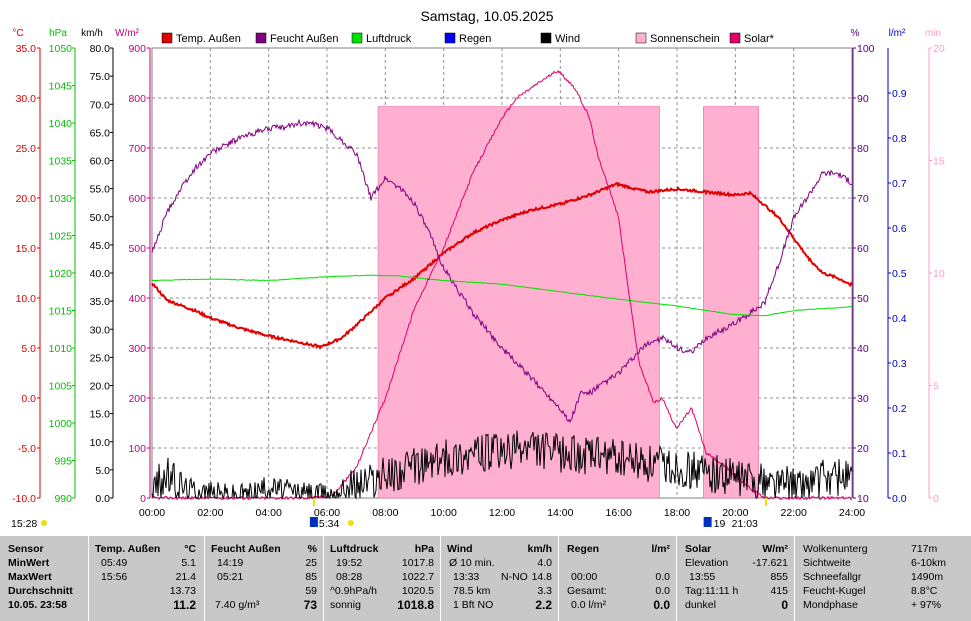 The height and width of the screenshot is (621, 971). What do you see at coordinates (899, 184) in the screenshot?
I see `rain-tick-label: 0.7` at bounding box center [899, 184].